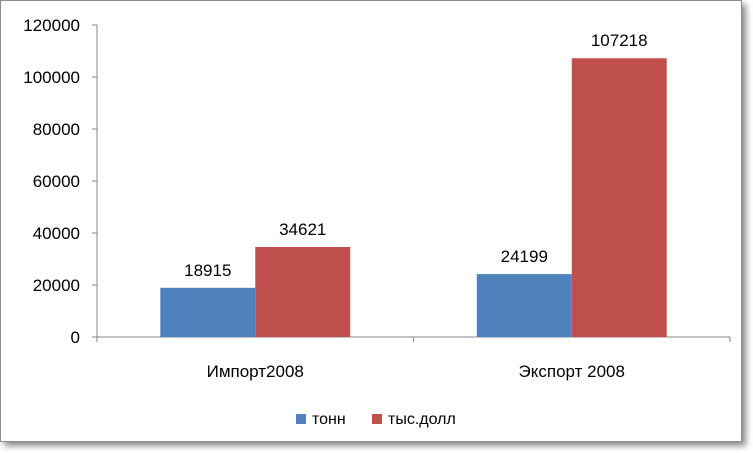  I want to click on legend-label: тонн, so click(329, 419).